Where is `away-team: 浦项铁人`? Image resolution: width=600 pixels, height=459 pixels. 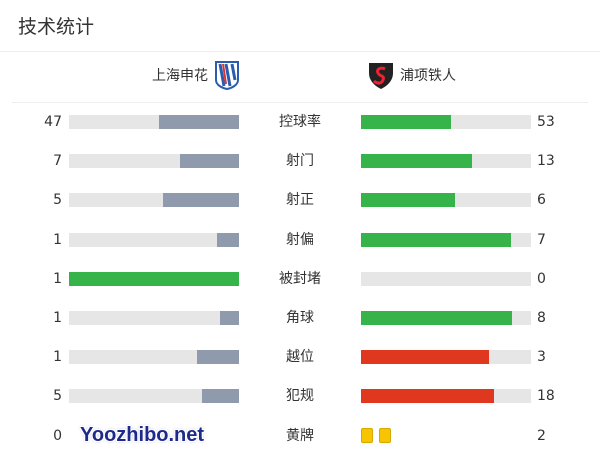
away-team: 浦项铁人 is located at coordinates (412, 75).